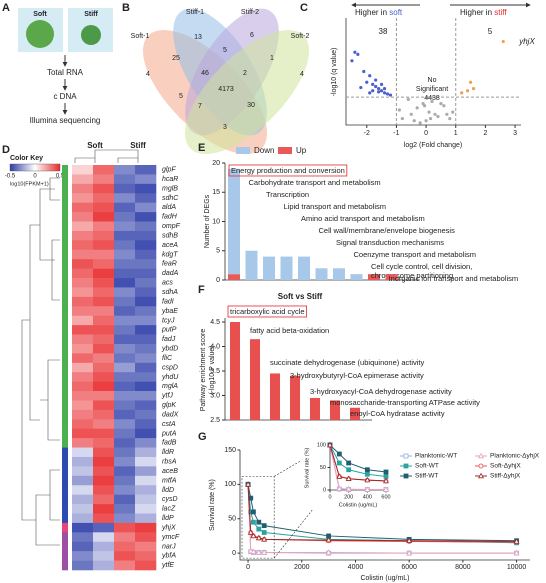  Describe the element at coordinates (415, 254) in the screenshot. I see `category-label: Coenzyme transport and metabolism` at that location.